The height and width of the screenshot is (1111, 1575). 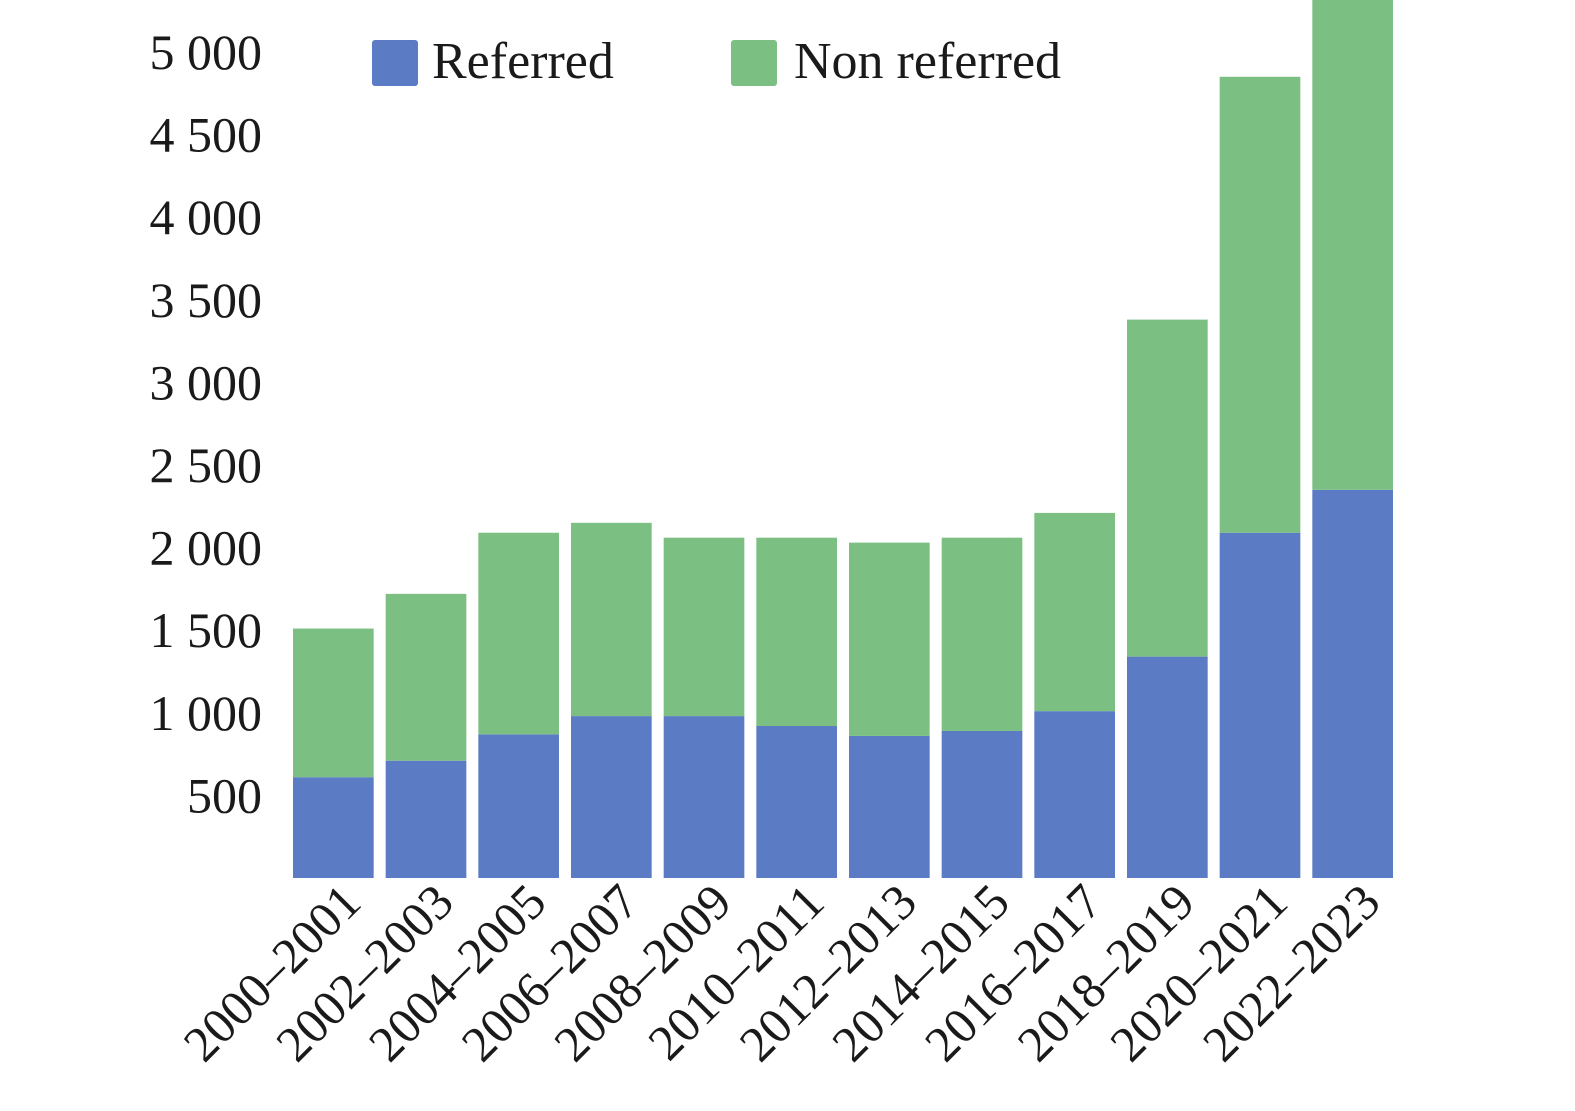 I want to click on y-tick-label: 2 000, so click(x=206, y=548).